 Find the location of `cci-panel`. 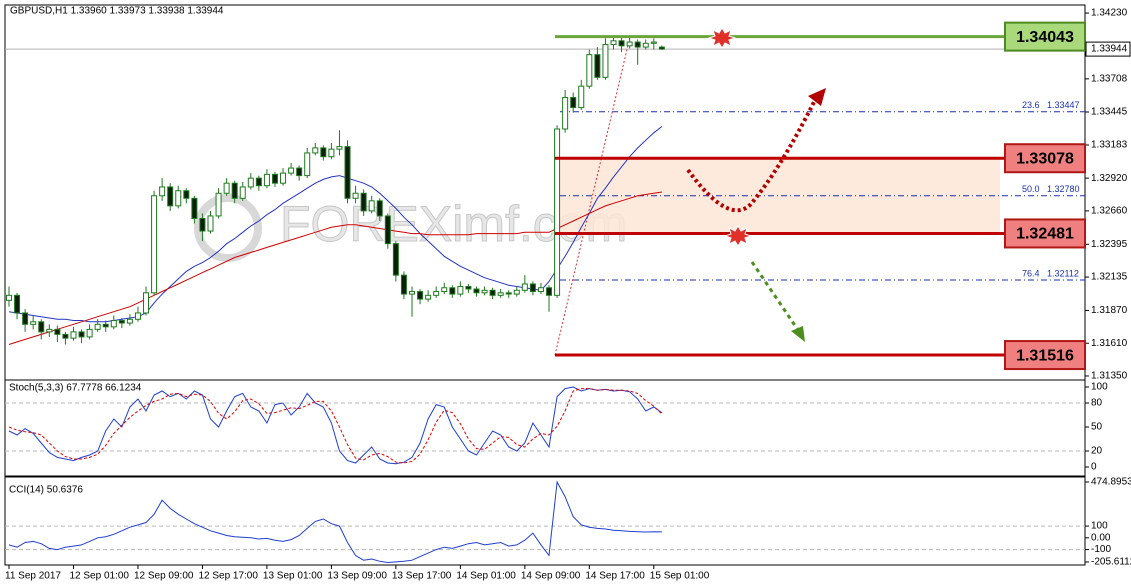

cci-panel is located at coordinates (545, 521).